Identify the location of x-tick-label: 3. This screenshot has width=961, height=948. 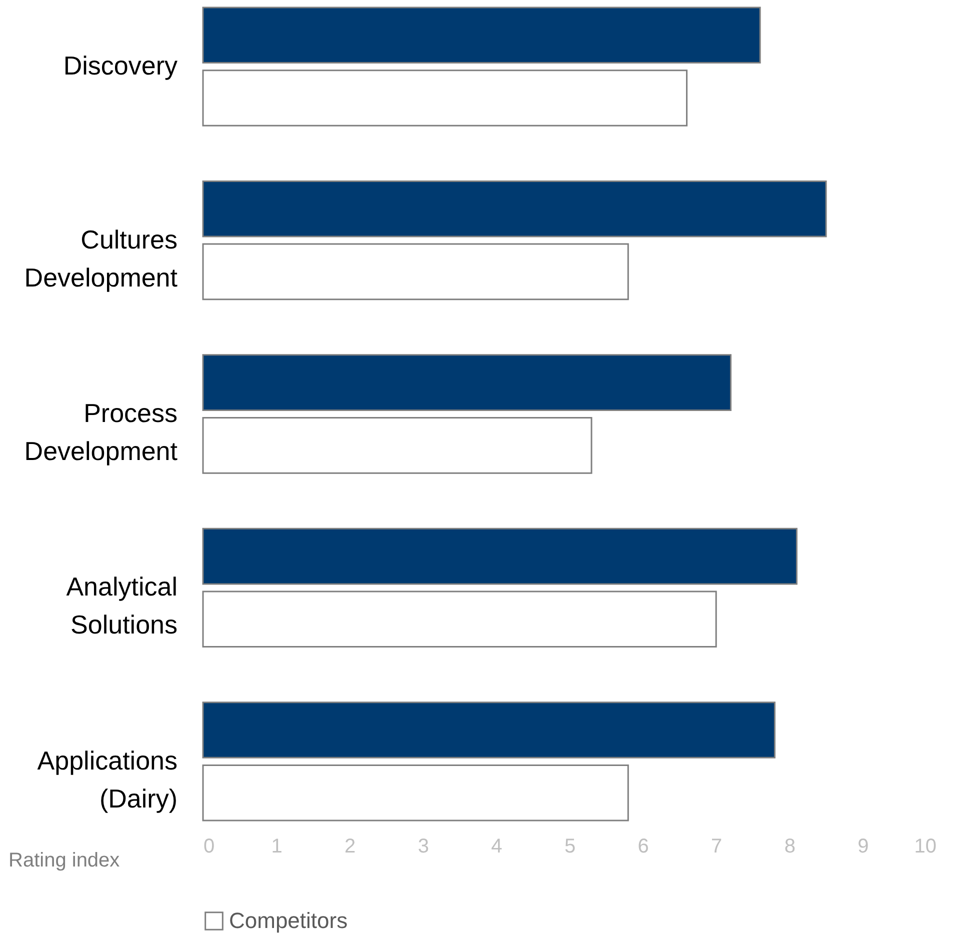
(423, 847).